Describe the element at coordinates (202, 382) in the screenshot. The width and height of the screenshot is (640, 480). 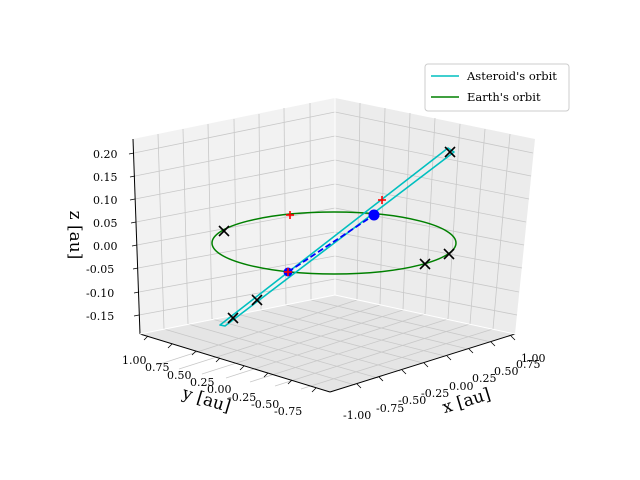
I see `y-tick-label: 0.25` at that location.